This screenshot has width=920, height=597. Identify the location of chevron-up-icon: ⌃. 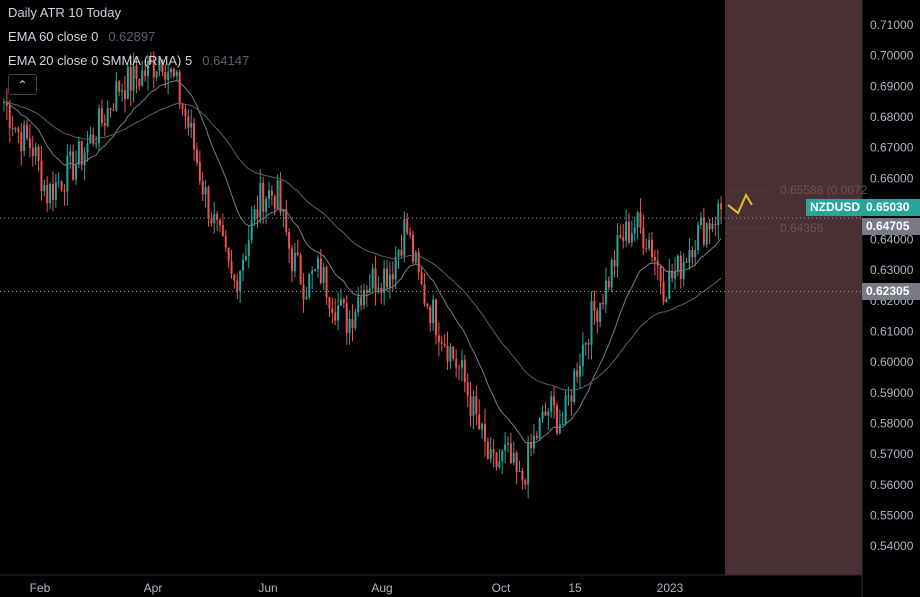
(22, 85).